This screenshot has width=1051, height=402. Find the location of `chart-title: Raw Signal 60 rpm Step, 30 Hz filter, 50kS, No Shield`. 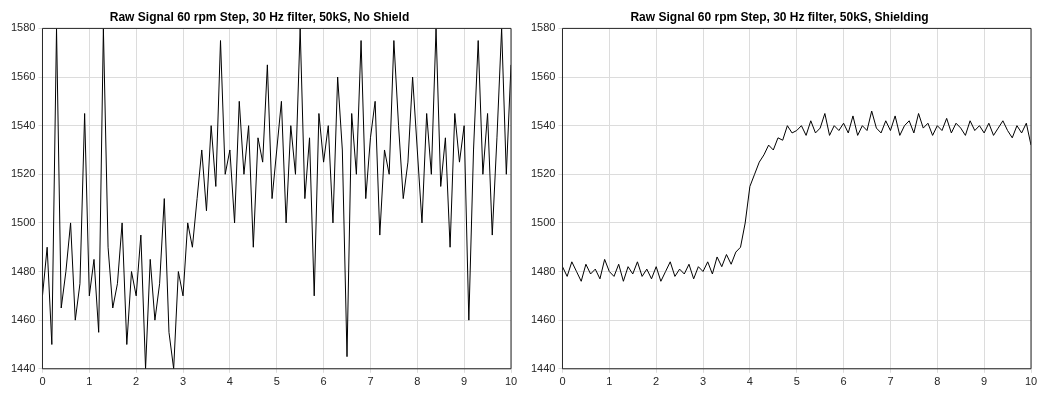

chart-title: Raw Signal 60 rpm Step, 30 Hz filter, 50kS, No Shield is located at coordinates (259, 16).